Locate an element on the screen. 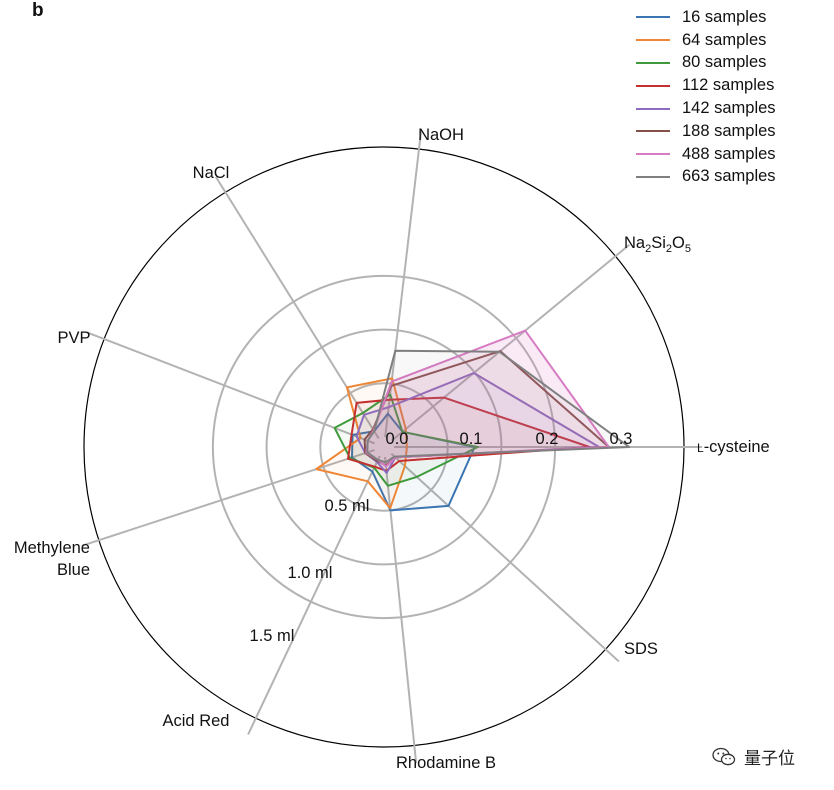 This screenshot has width=834, height=790. scale-tick-0: 0.0 is located at coordinates (397, 439).